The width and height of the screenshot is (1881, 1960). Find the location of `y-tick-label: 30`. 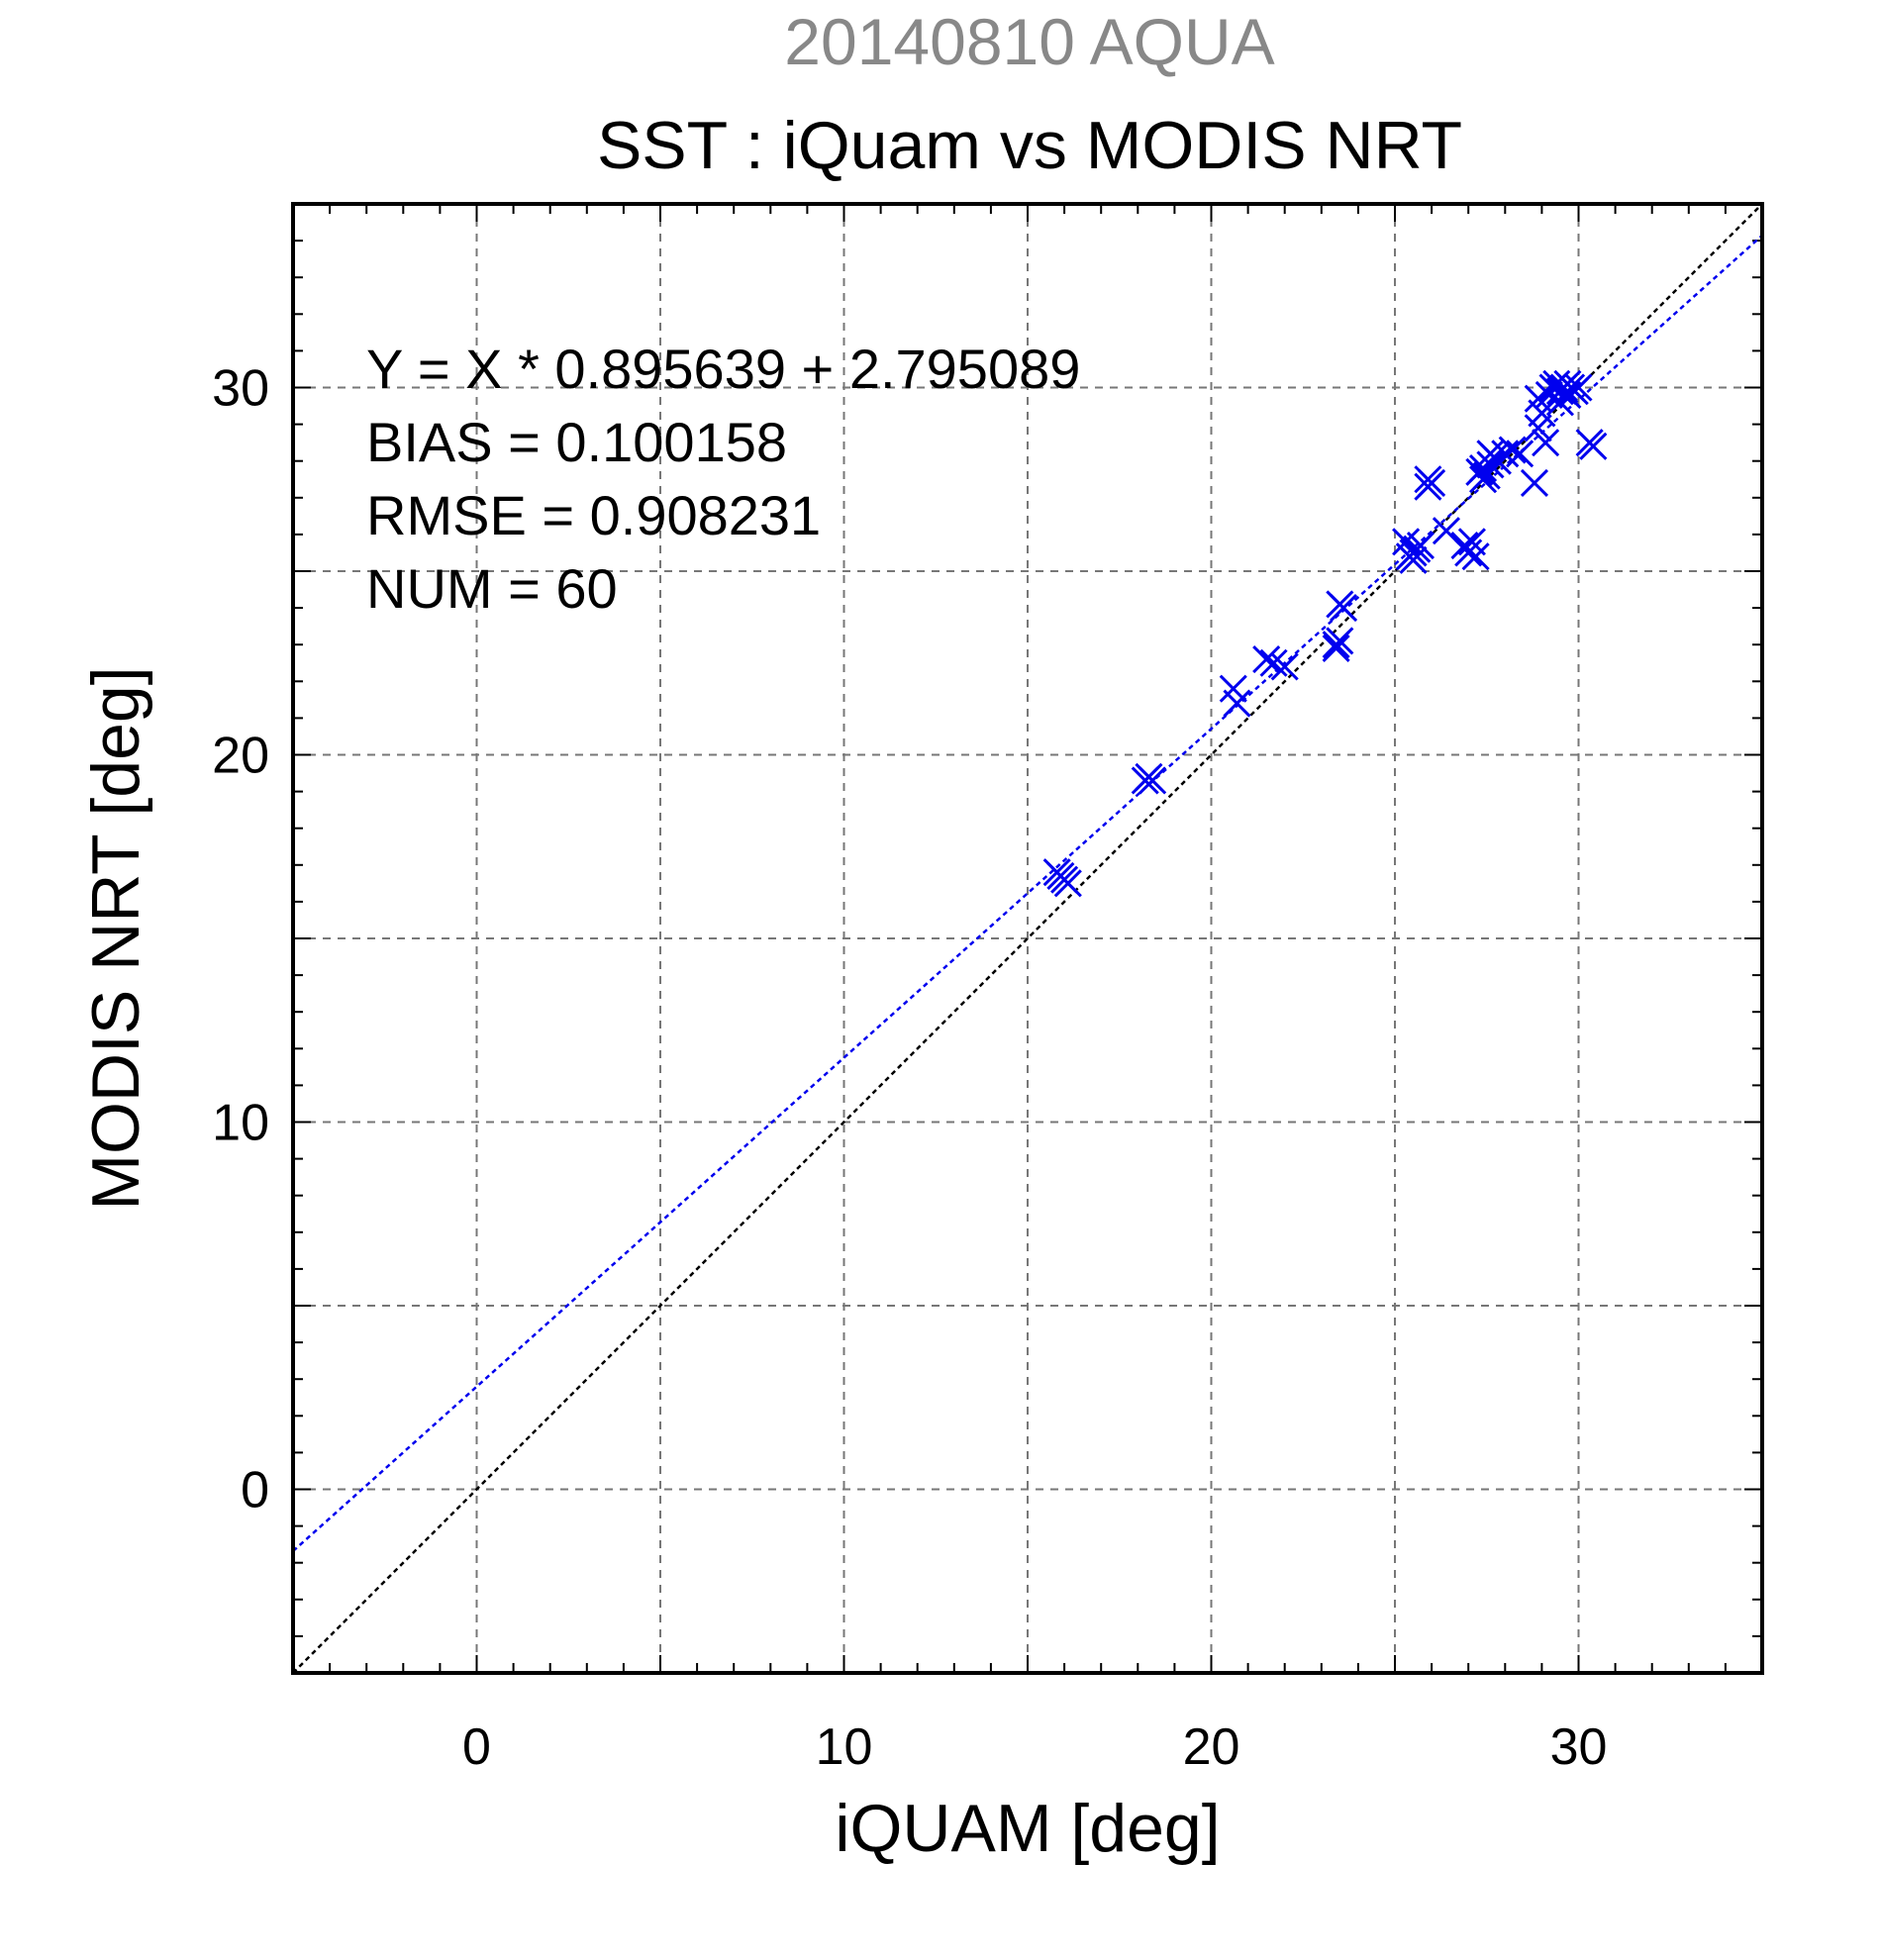

y-tick-label: 30 is located at coordinates (241, 389).